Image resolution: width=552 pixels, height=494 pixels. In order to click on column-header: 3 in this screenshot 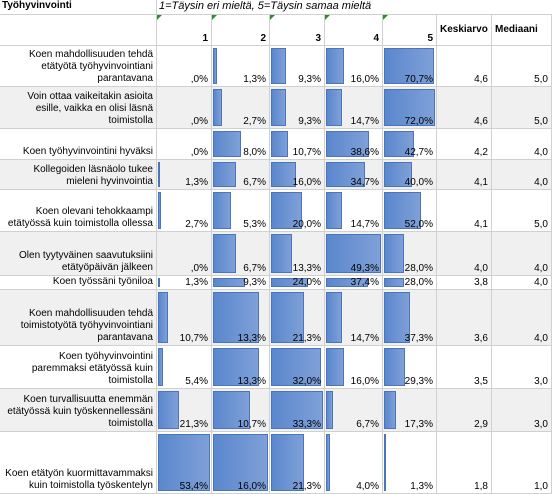, I will do `click(297, 30)`.